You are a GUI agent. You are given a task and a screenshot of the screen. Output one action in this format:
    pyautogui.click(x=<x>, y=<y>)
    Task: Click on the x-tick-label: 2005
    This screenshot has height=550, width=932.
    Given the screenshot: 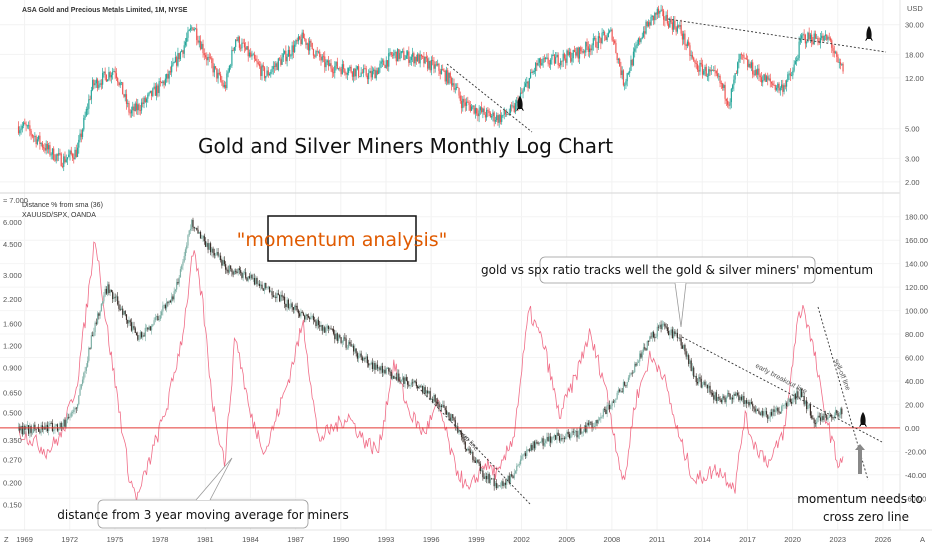 What is the action you would take?
    pyautogui.click(x=566, y=539)
    